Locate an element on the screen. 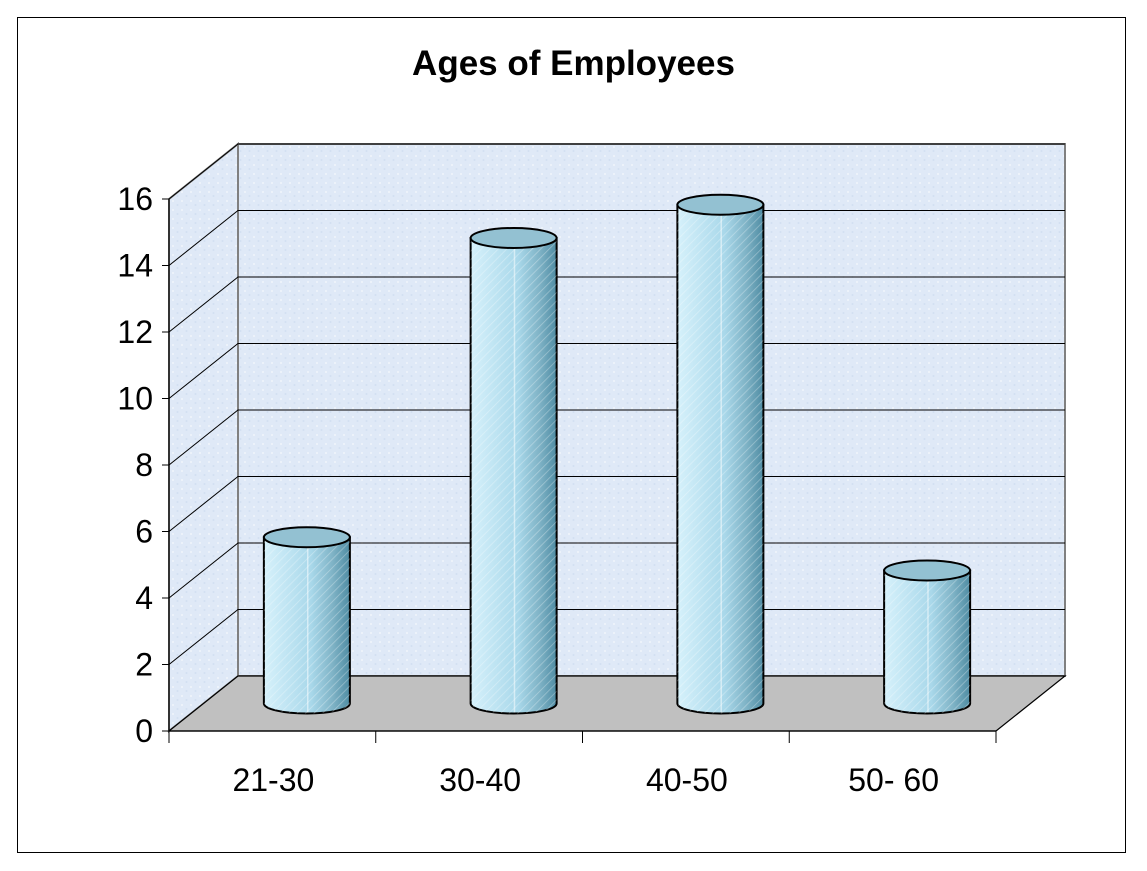 The width and height of the screenshot is (1147, 871). x-tick-label: 40-50 is located at coordinates (687, 780).